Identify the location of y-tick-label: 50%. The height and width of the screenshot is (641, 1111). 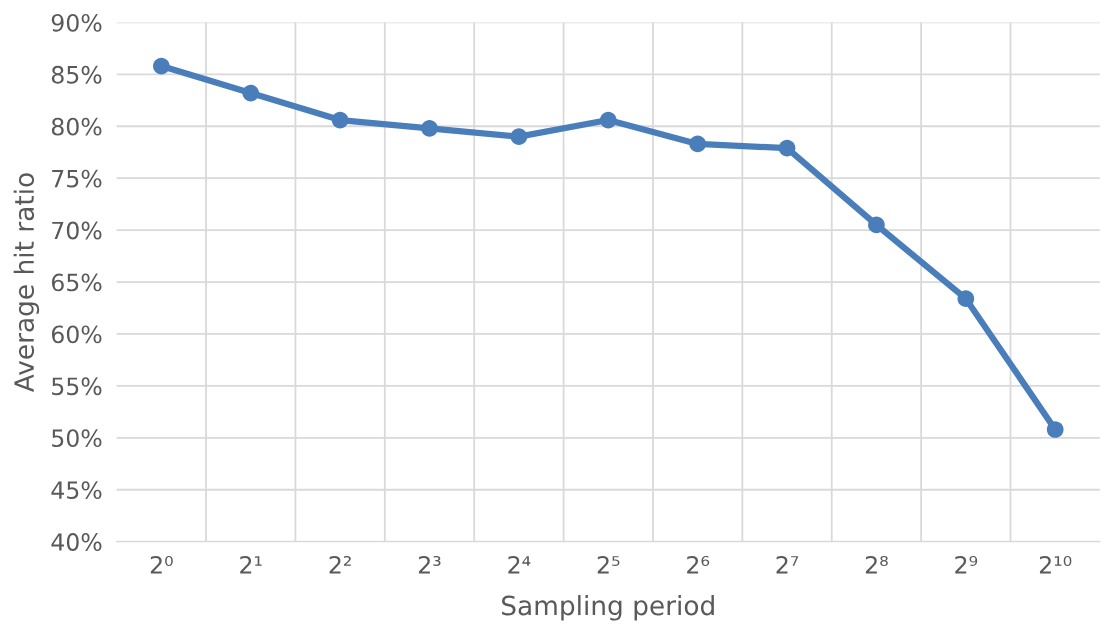
(77, 438).